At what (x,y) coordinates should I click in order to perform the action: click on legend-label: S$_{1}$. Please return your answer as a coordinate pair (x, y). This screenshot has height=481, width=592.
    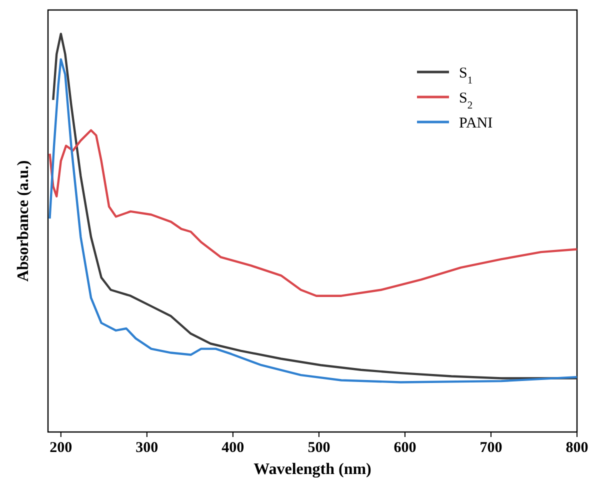
    Looking at the image, I should click on (466, 75).